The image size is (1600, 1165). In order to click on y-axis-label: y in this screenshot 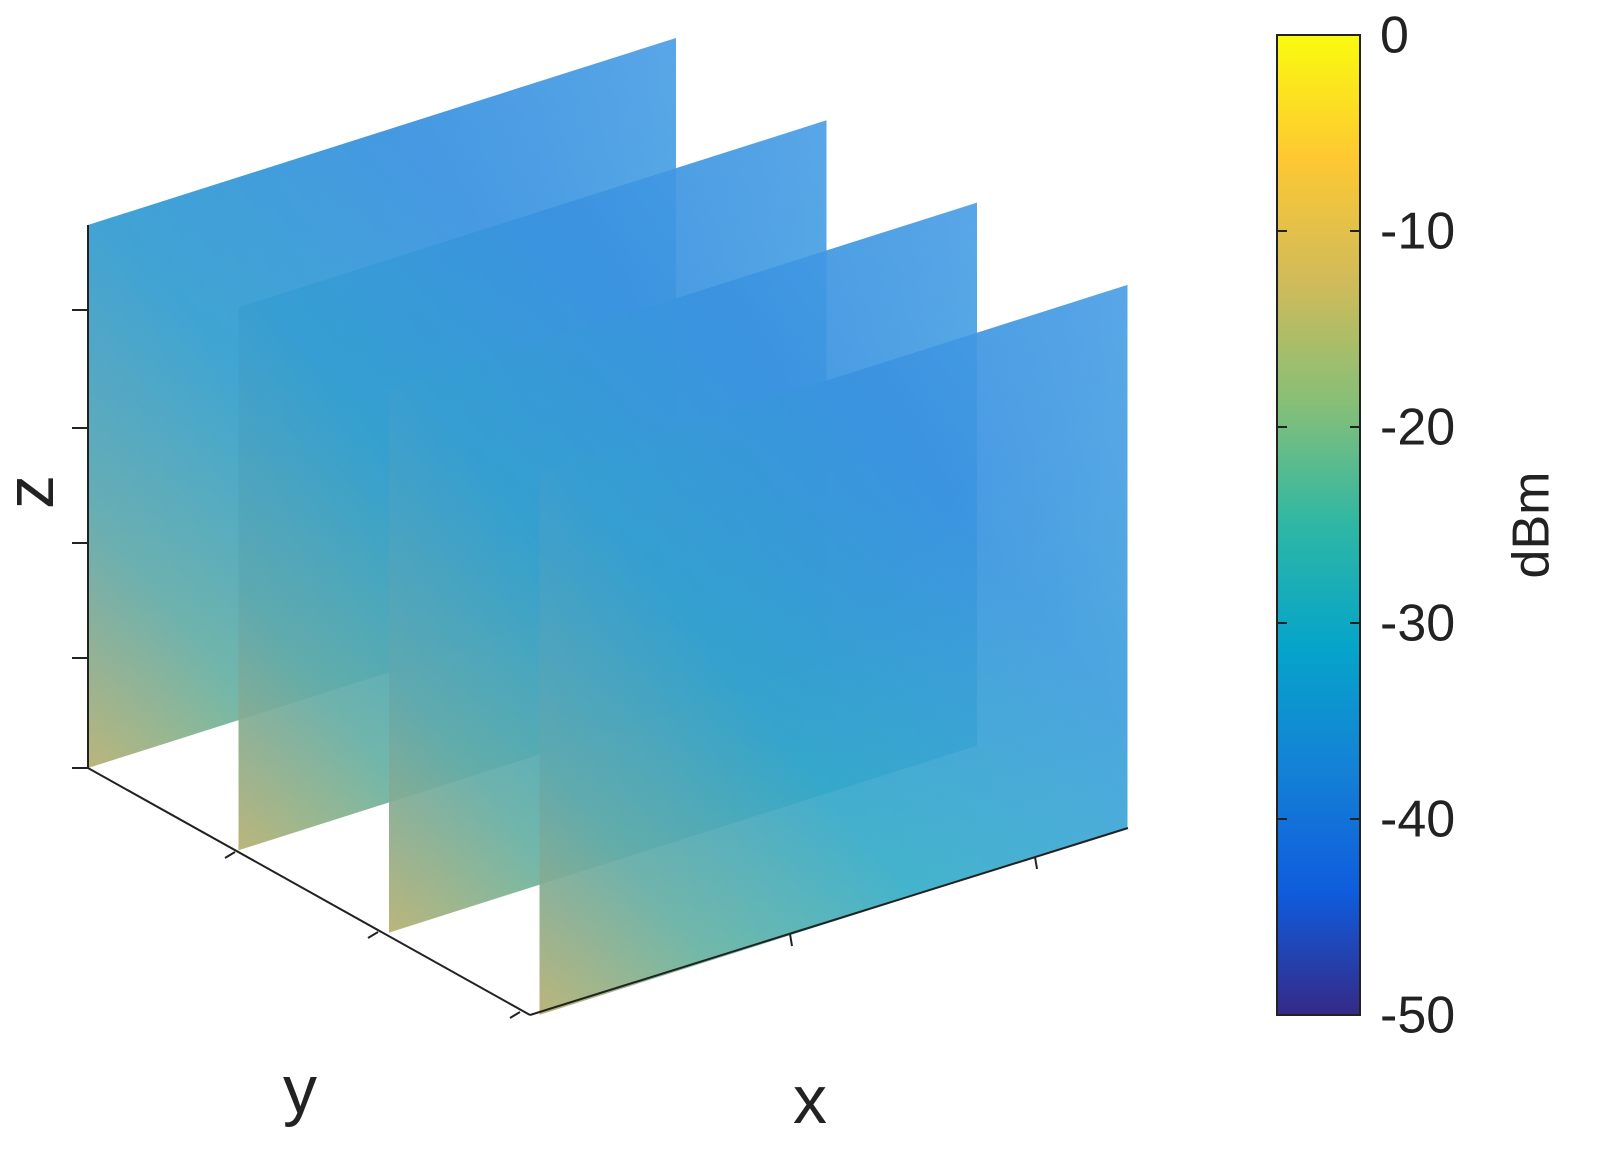, I will do `click(300, 1090)`.